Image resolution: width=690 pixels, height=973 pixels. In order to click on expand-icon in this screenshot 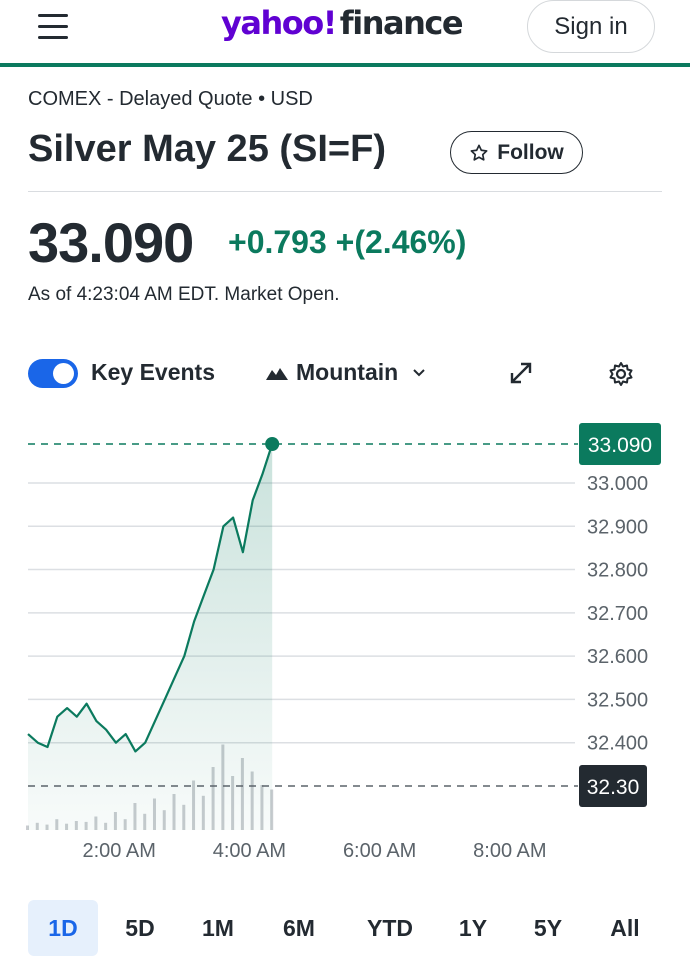, I will do `click(521, 373)`.